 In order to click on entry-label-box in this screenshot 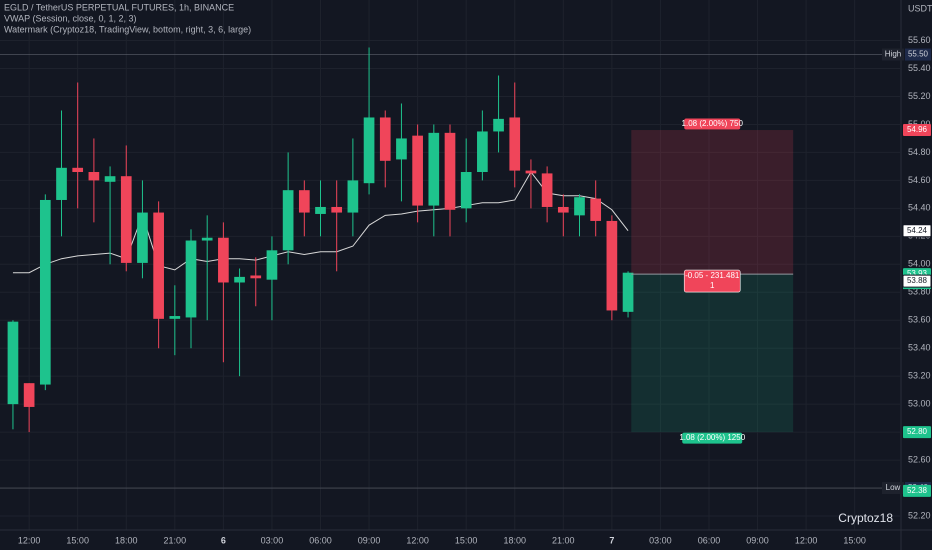, I will do `click(712, 281)`.